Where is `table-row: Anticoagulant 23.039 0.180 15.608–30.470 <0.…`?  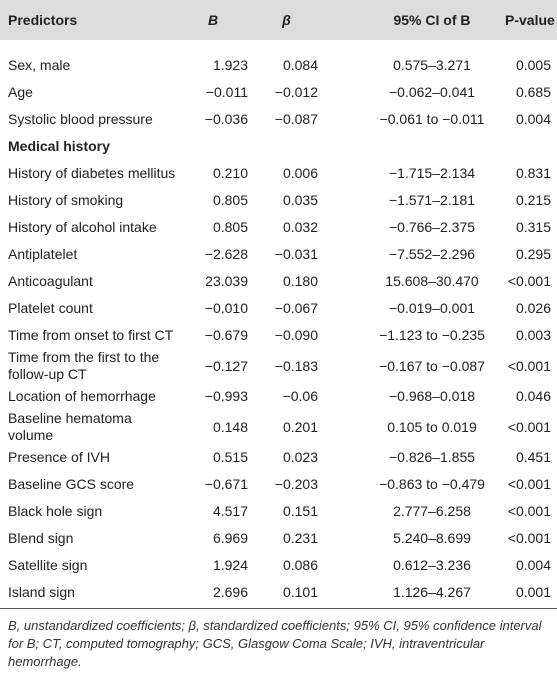
table-row: Anticoagulant 23.039 0.180 15.608–30.470 <0.… is located at coordinates (278, 281).